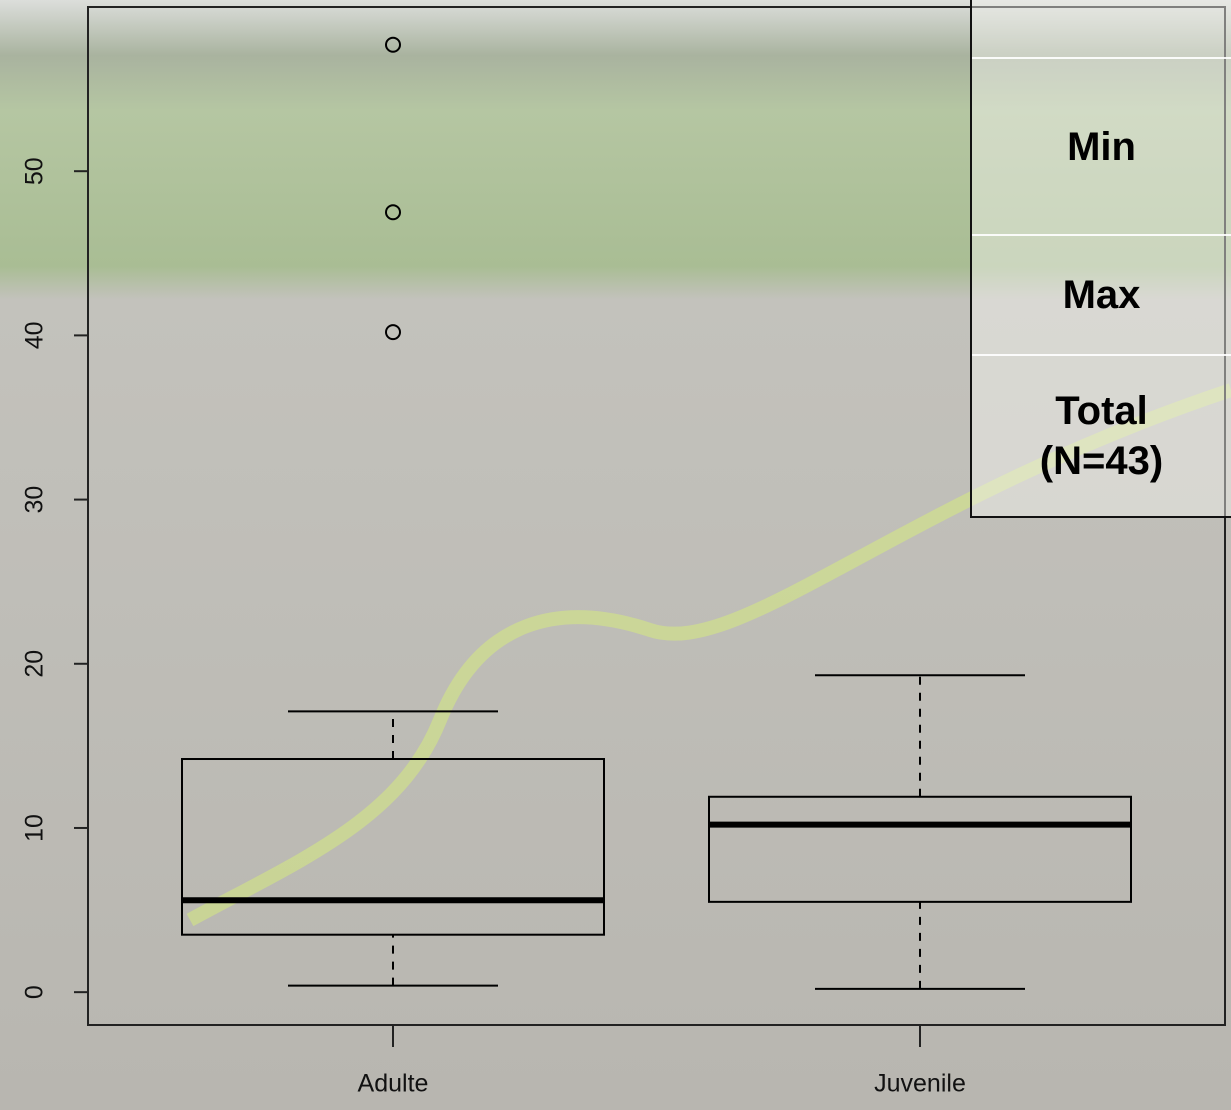 The image size is (1231, 1110). Describe the element at coordinates (920, 1084) in the screenshot. I see `x-tick-label: Juvenile` at that location.